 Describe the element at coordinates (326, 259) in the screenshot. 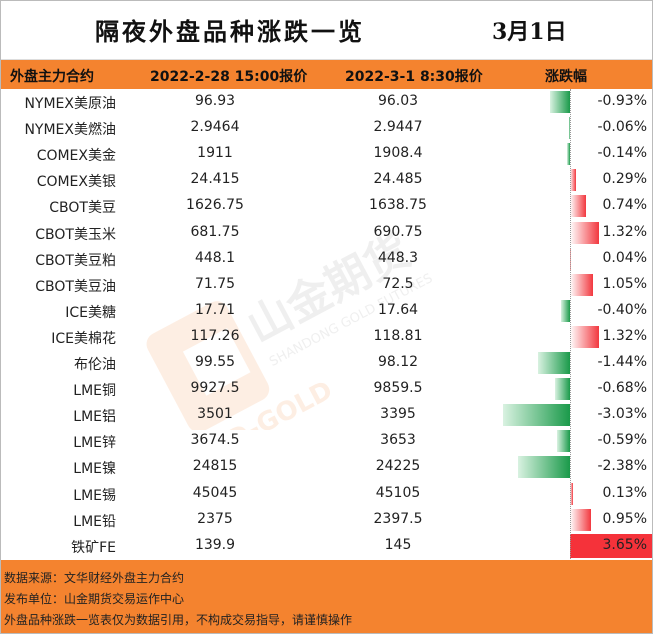

I see `table-row: CBOT美豆粕 448.1 448.3 0.04%` at that location.